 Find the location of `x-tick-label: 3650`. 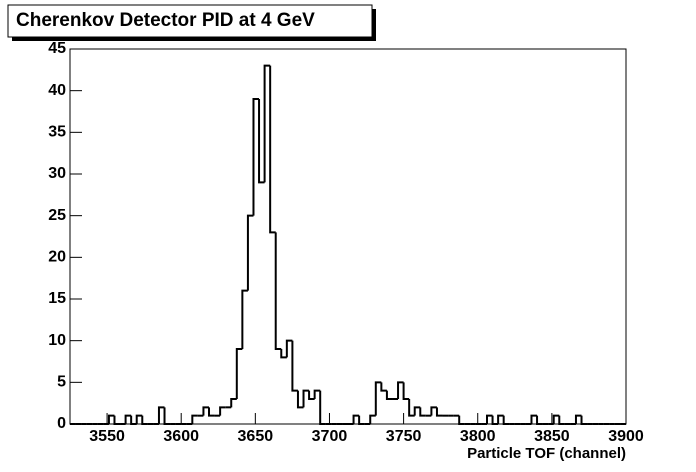

x-tick-label: 3650 is located at coordinates (256, 436).